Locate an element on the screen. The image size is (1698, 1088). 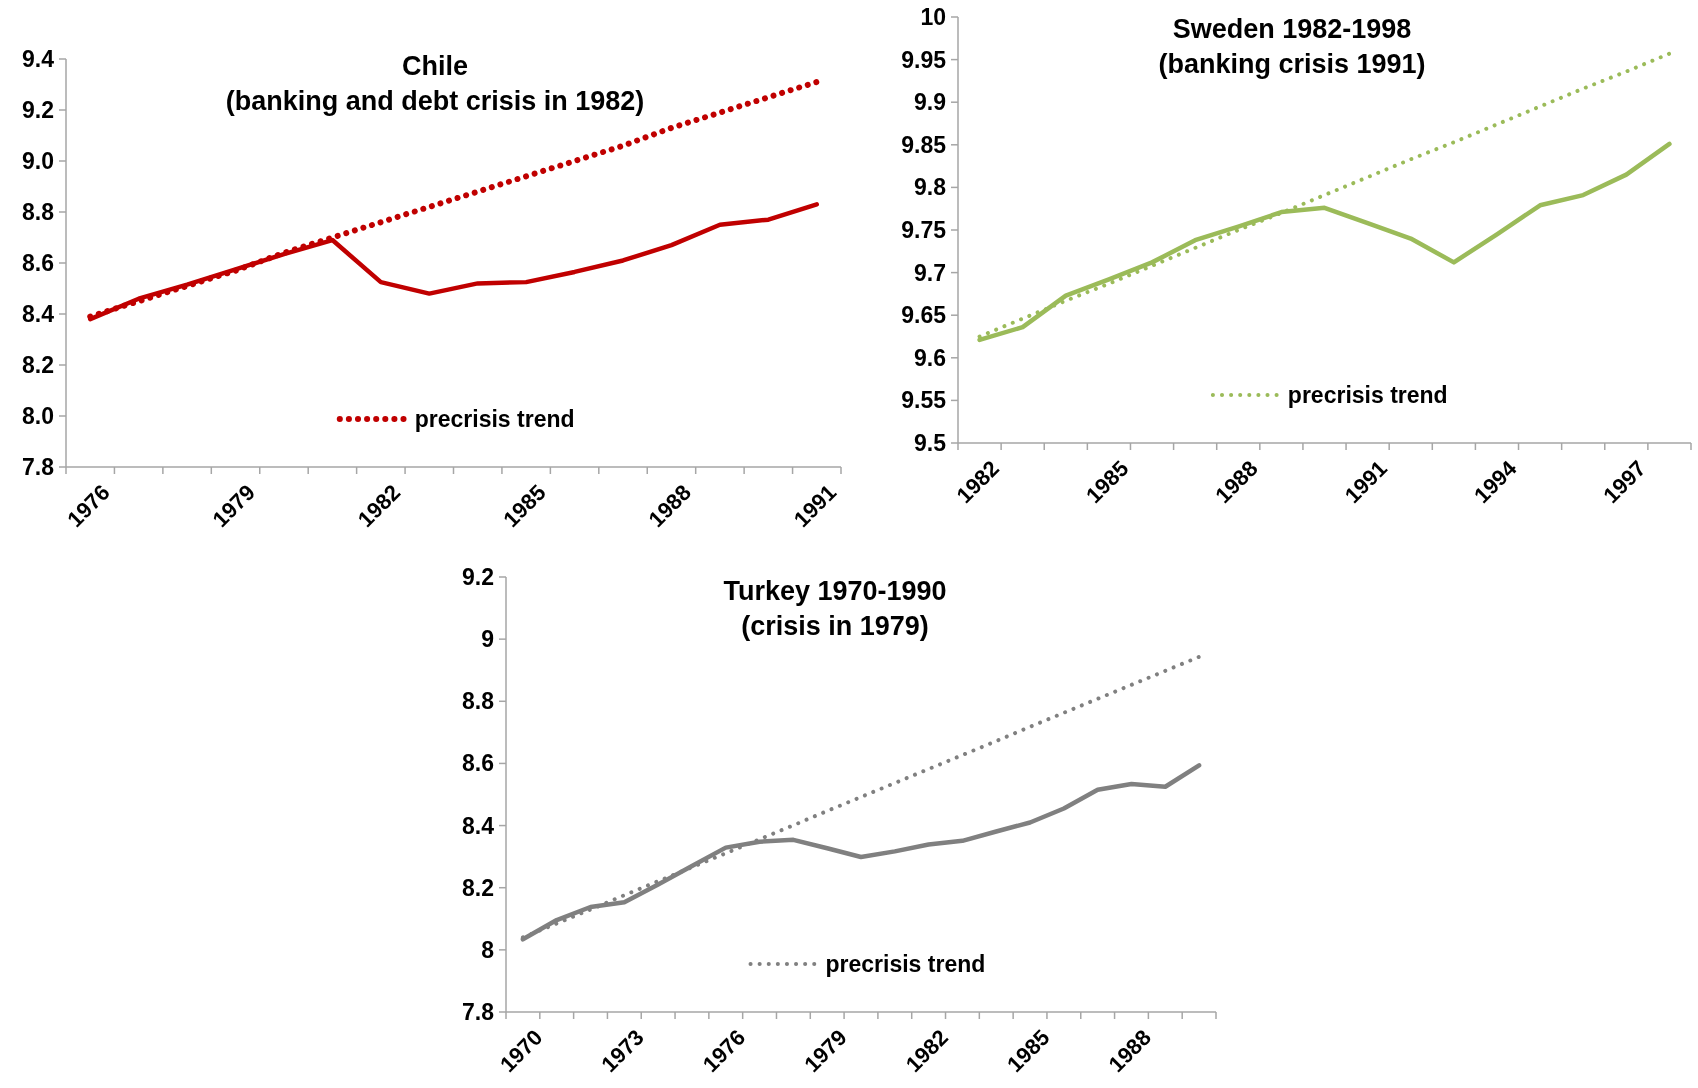
y-tick-label: 9.6 is located at coordinates (930, 357).